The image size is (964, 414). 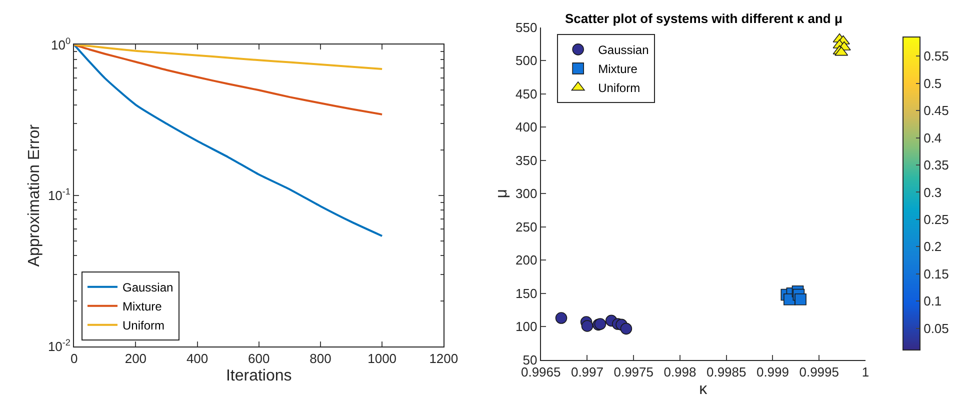 What do you see at coordinates (60, 44) in the screenshot?
I see `y-tick-label: 10$^{0}$` at bounding box center [60, 44].